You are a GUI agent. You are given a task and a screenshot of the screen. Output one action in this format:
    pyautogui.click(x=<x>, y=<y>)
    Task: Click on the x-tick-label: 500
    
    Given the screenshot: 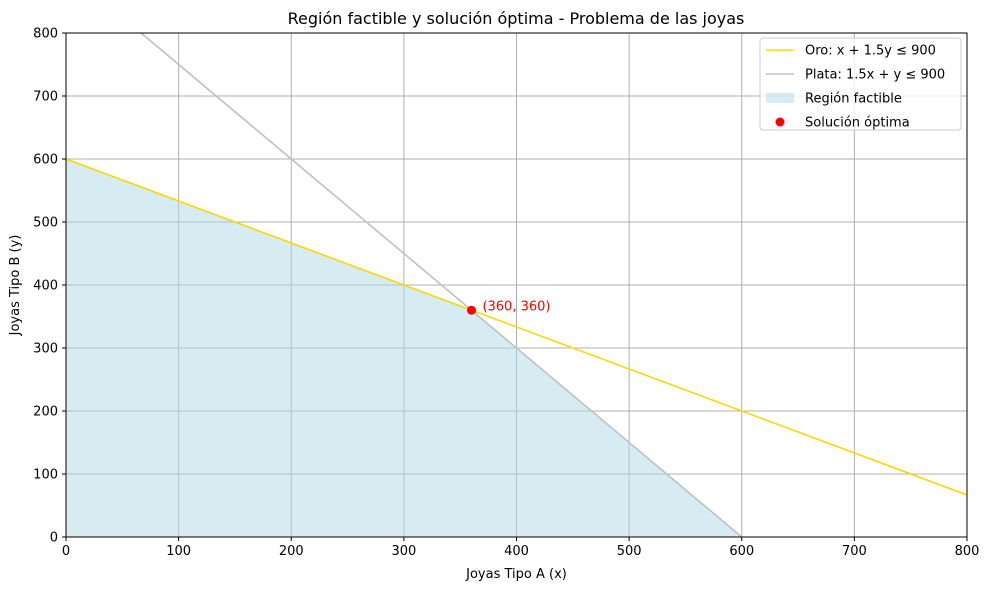 What is the action you would take?
    pyautogui.click(x=629, y=551)
    